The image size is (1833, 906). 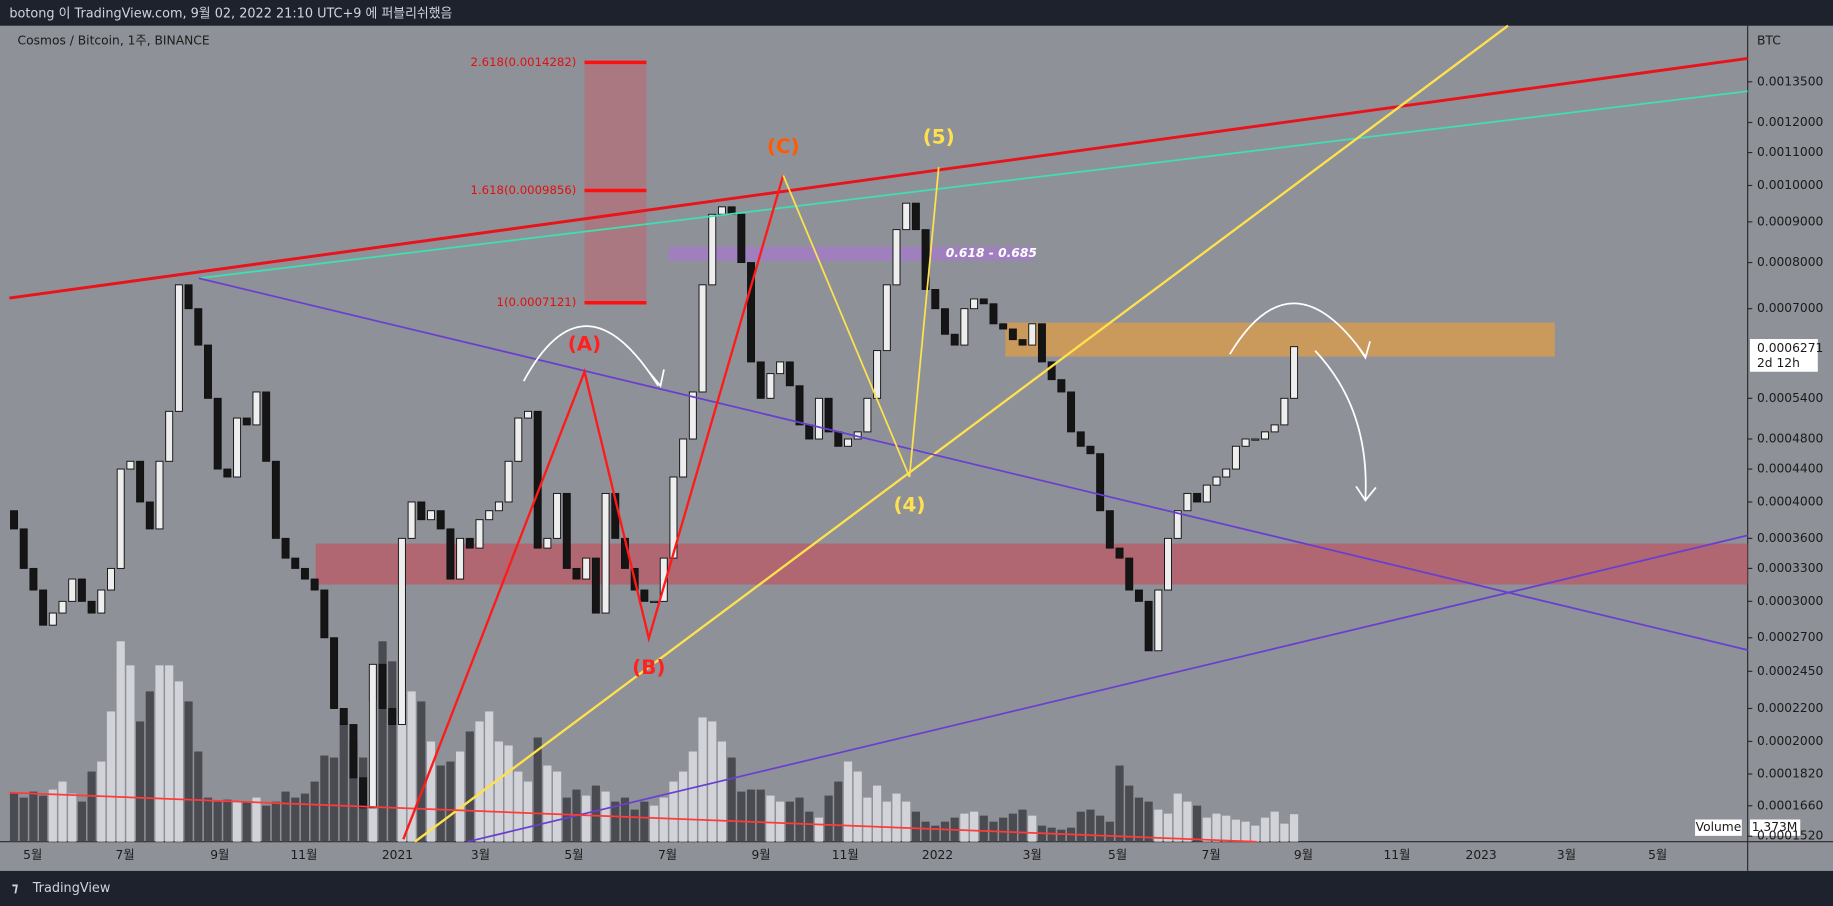 I want to click on y-tick-label: 0.0005400, so click(x=1790, y=398).